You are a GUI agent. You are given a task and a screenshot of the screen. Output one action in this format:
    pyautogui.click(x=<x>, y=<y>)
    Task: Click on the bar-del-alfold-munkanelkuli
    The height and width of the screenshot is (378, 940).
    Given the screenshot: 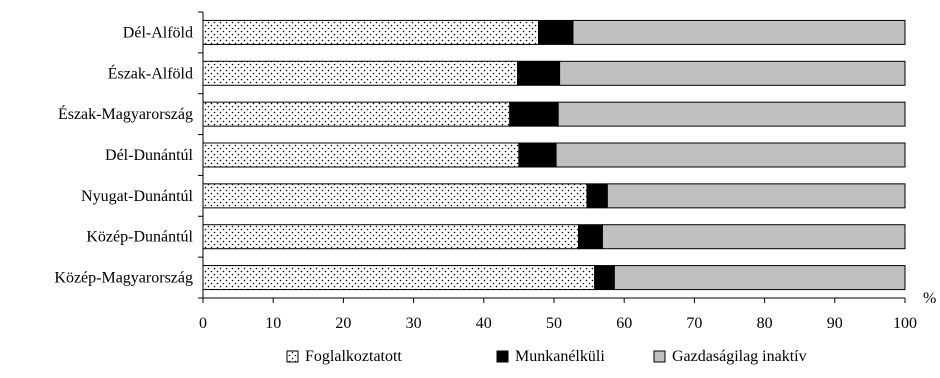 What is the action you would take?
    pyautogui.click(x=556, y=32)
    